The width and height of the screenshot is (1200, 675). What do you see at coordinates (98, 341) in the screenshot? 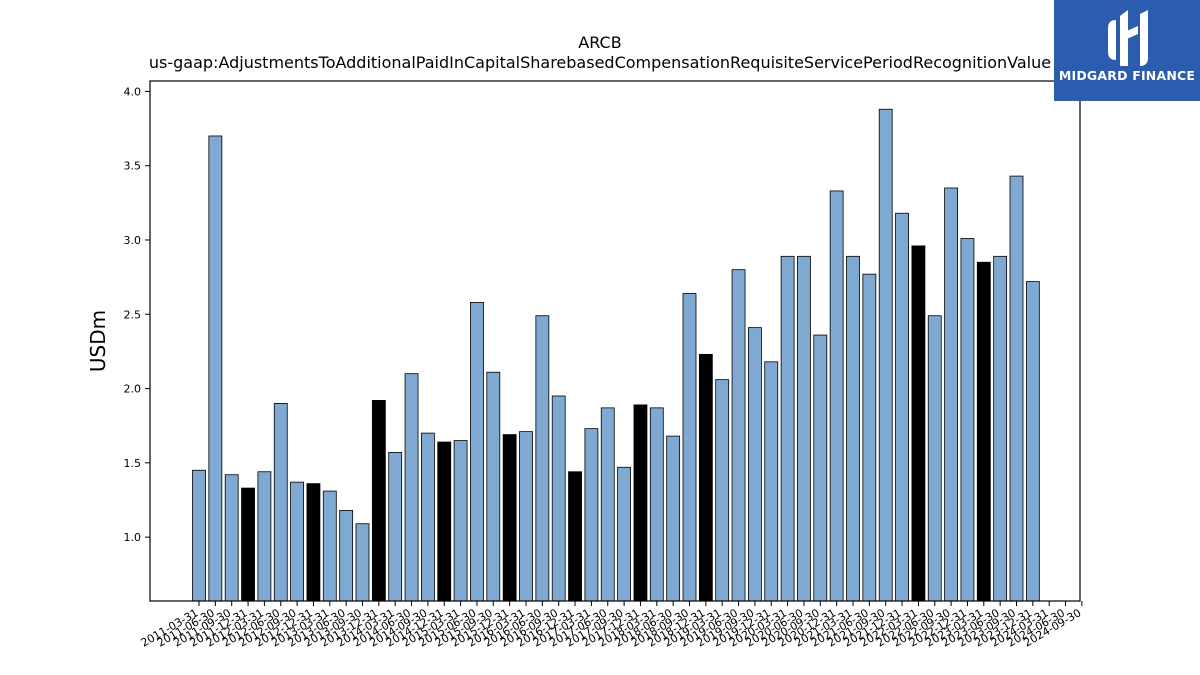
I see `y-axis-label: USDm` at bounding box center [98, 341].